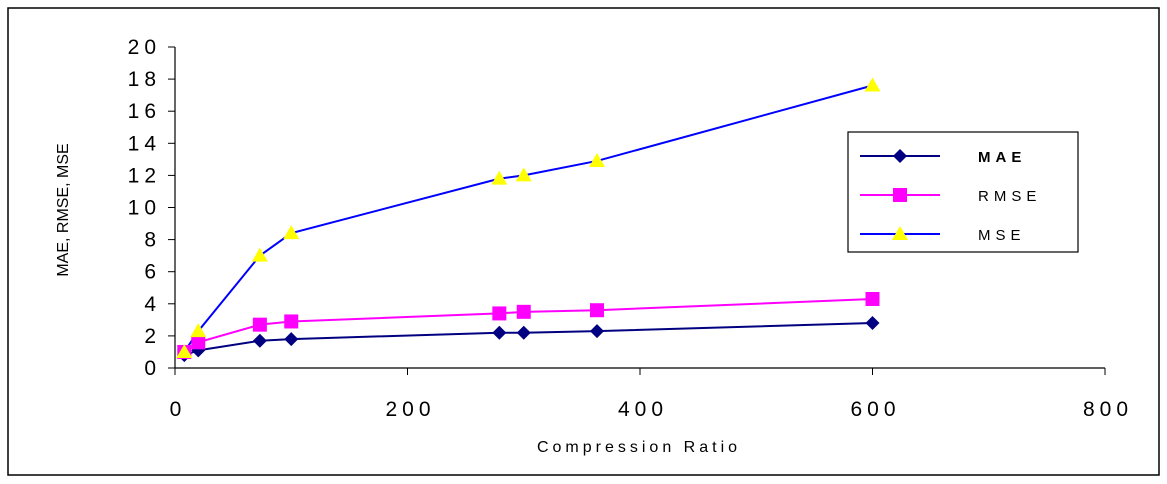  I want to click on x-tick-label: 0, so click(178, 409).